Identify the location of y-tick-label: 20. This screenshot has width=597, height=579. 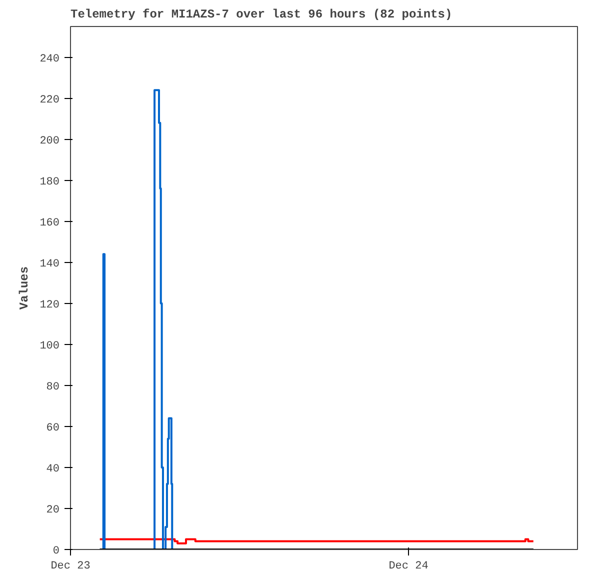
(53, 510).